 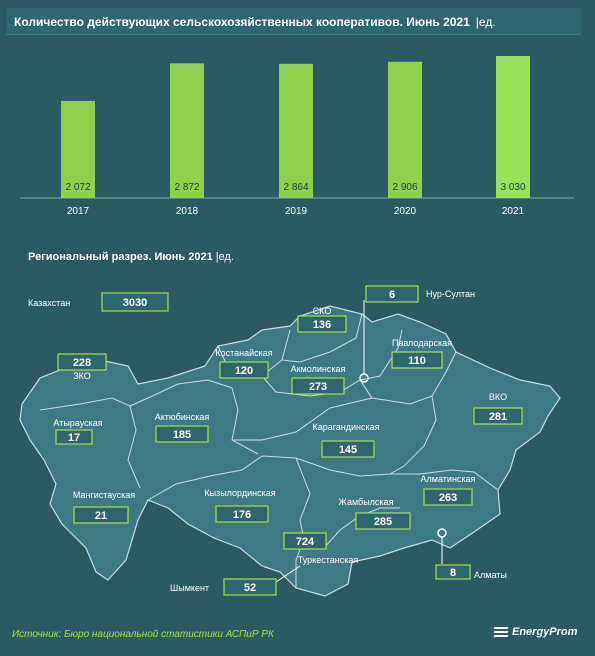 I want to click on region-name: Акмолинская, so click(x=318, y=369).